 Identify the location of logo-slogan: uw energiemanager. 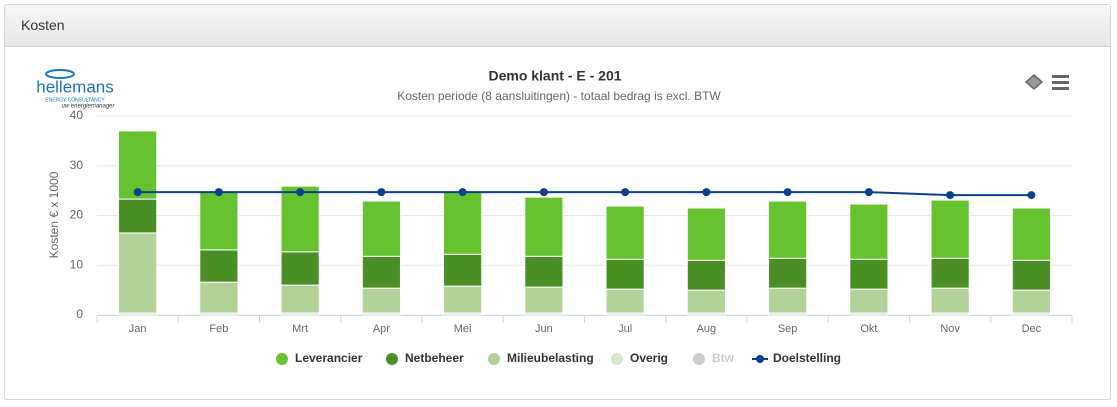
(88, 107).